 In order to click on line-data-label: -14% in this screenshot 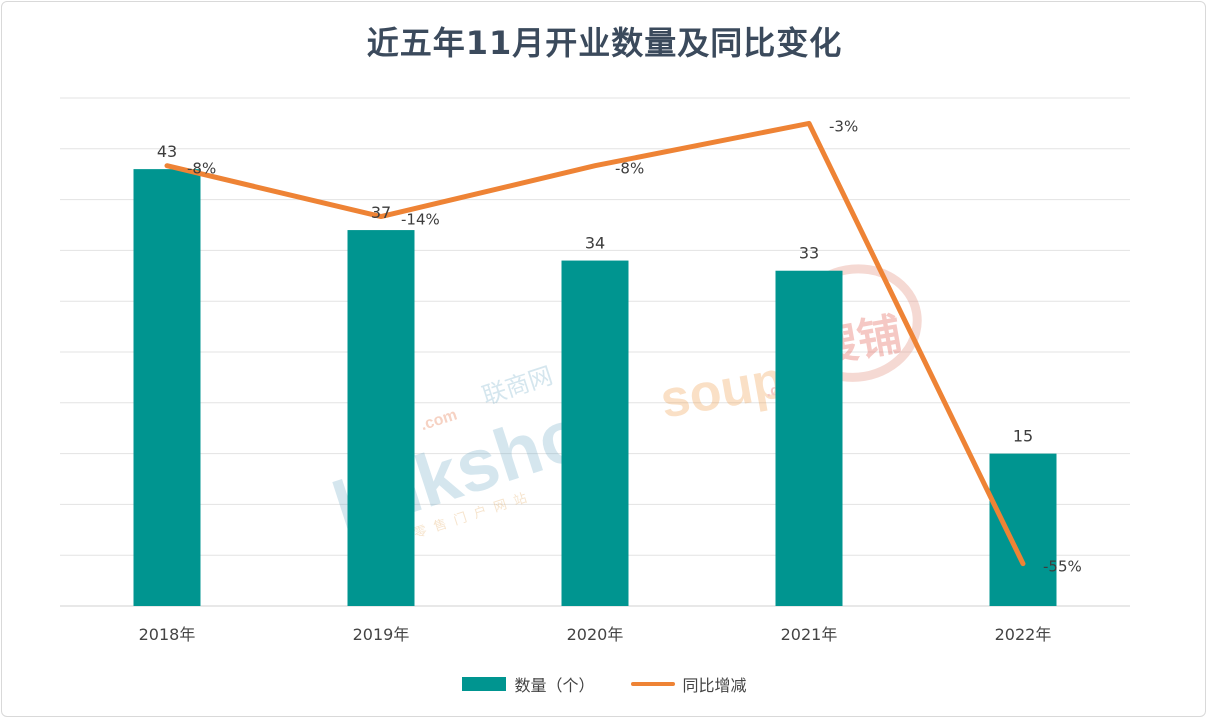, I will do `click(420, 220)`.